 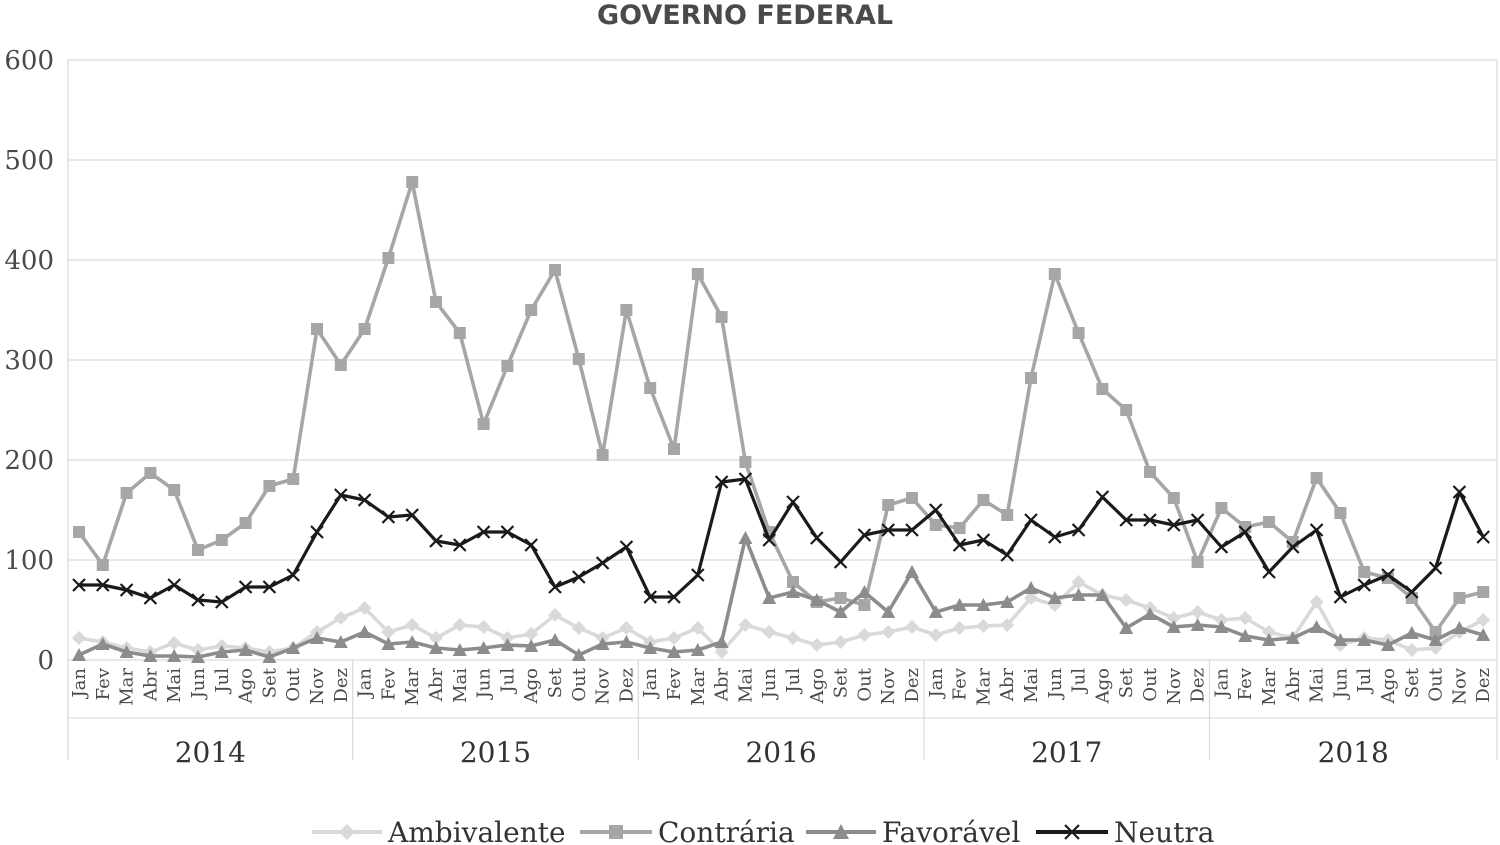 I want to click on x-tick-label: Fev, so click(x=674, y=683).